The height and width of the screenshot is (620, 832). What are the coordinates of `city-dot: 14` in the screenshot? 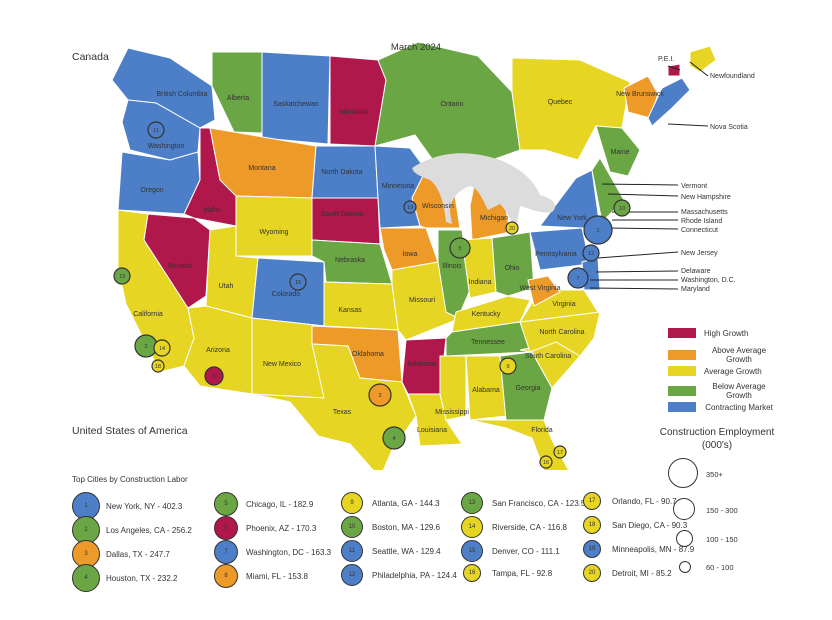 It's located at (472, 527).